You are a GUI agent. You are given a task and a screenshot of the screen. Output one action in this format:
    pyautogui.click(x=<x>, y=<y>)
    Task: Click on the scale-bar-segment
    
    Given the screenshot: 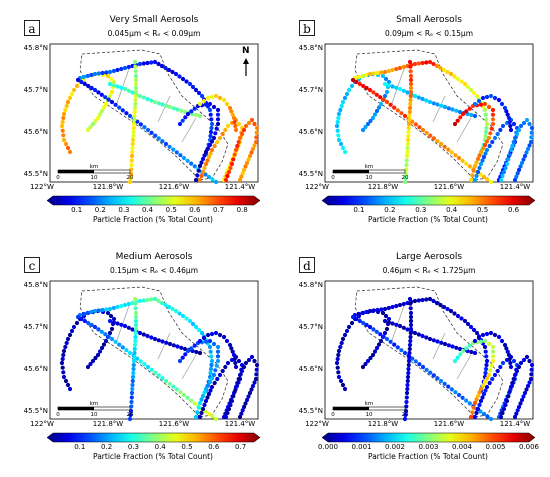 What is the action you would take?
    pyautogui.click(x=76, y=408)
    